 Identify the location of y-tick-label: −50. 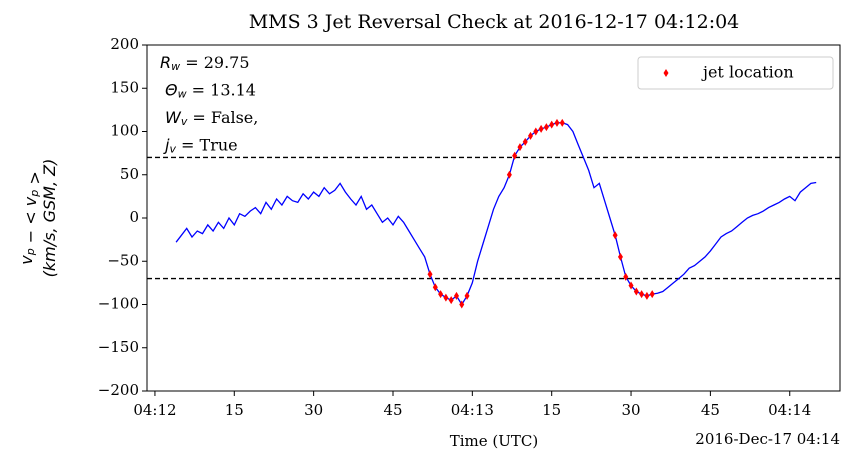
(123, 260).